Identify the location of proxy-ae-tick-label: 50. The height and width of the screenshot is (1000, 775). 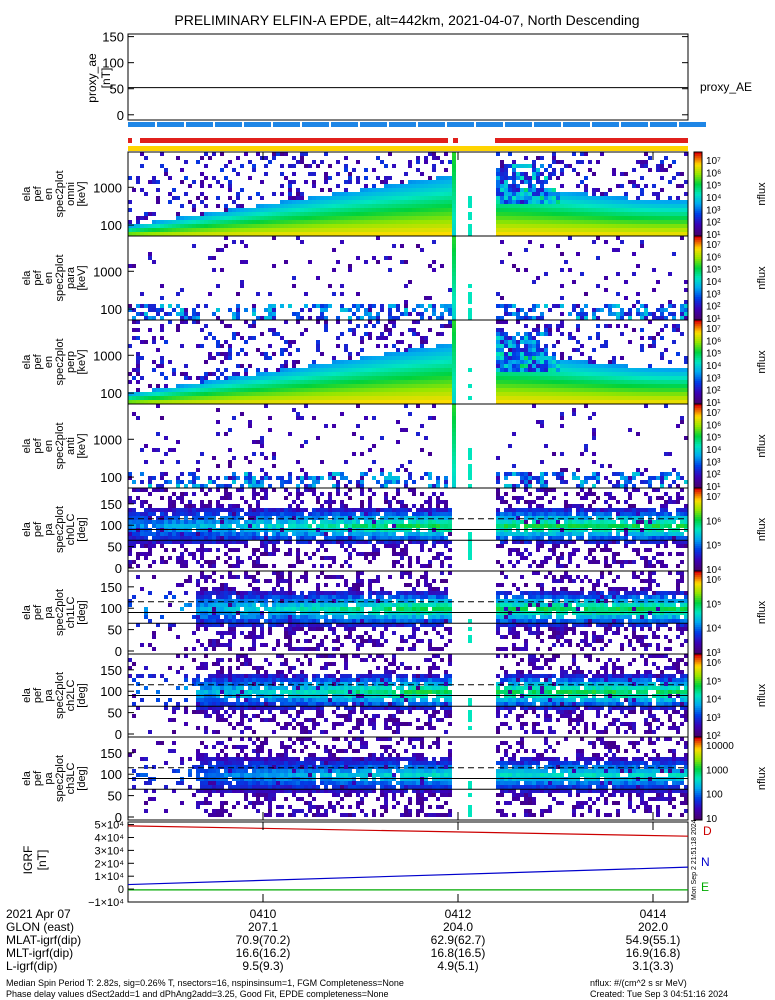
(117, 89).